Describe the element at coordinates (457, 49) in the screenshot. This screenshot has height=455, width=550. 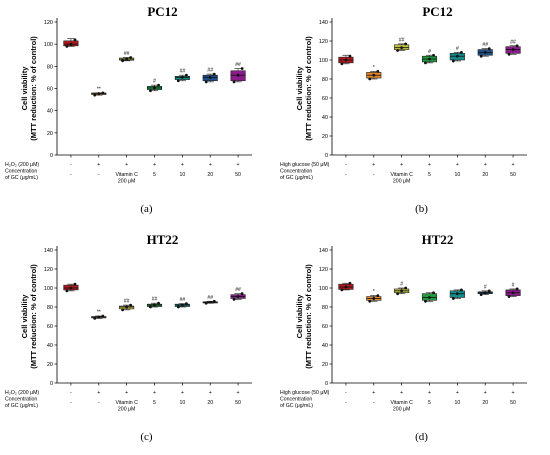
I see `significance-label: #` at that location.